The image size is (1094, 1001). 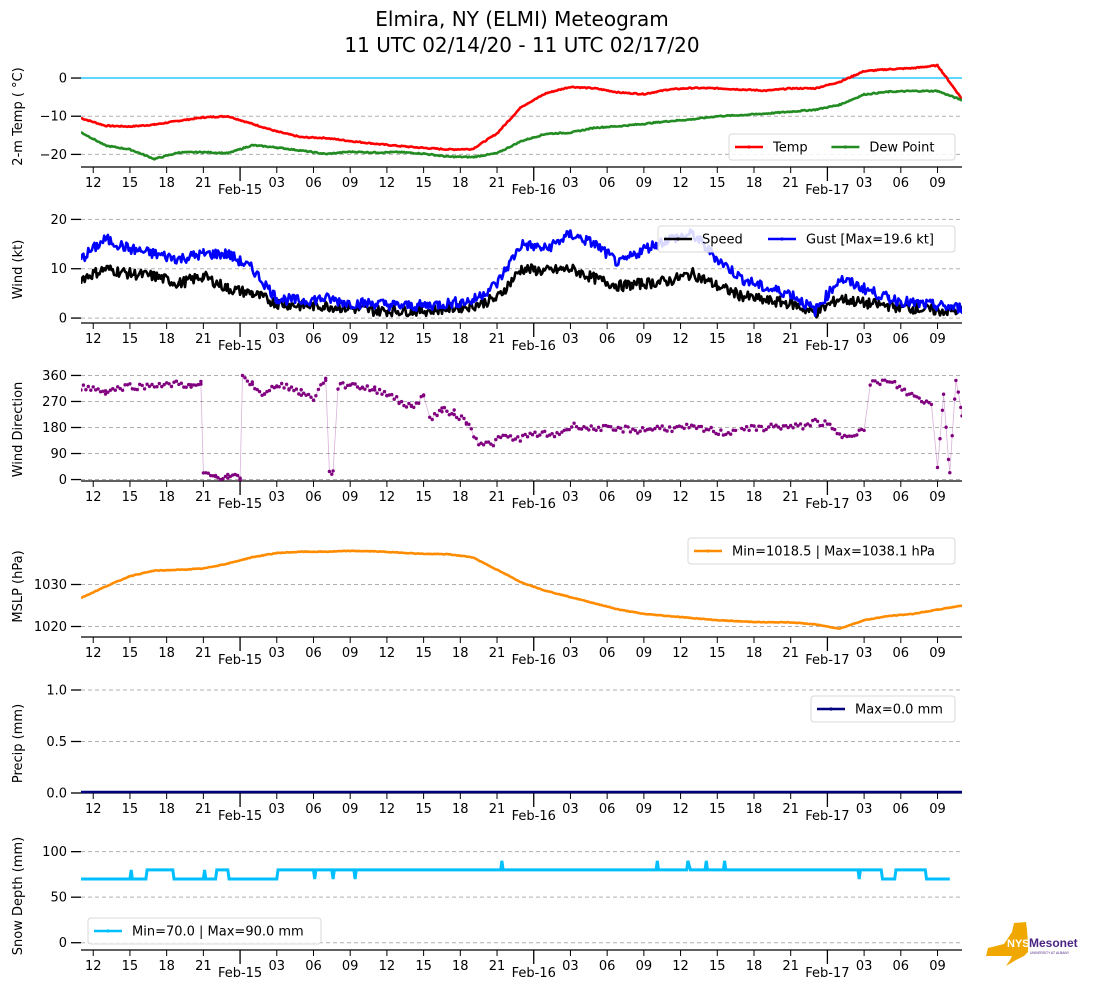 I want to click on legend-marker, so click(x=678, y=239).